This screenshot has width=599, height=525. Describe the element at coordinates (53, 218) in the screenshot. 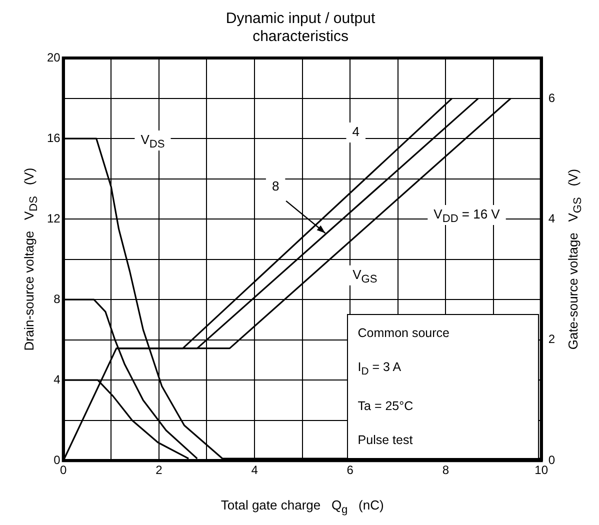

I see `y-tick-label: 12` at that location.